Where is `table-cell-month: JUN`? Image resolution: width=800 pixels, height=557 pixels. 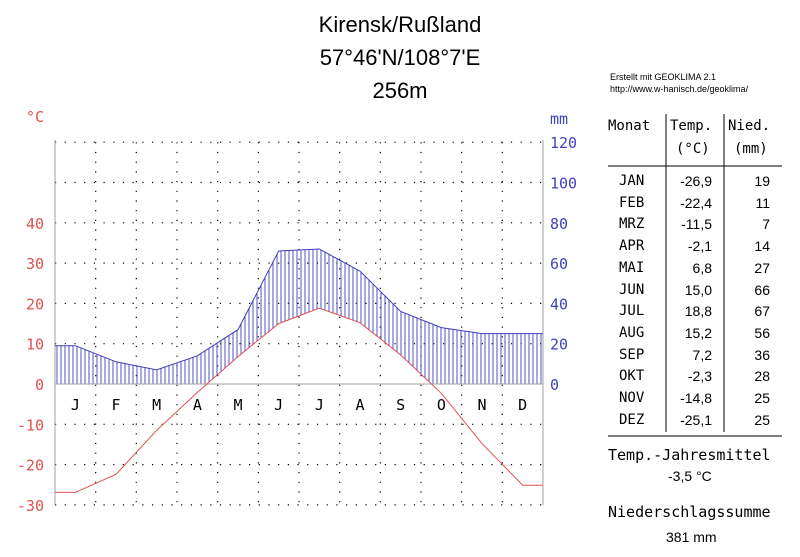 table-cell-month: JUN is located at coordinates (632, 289).